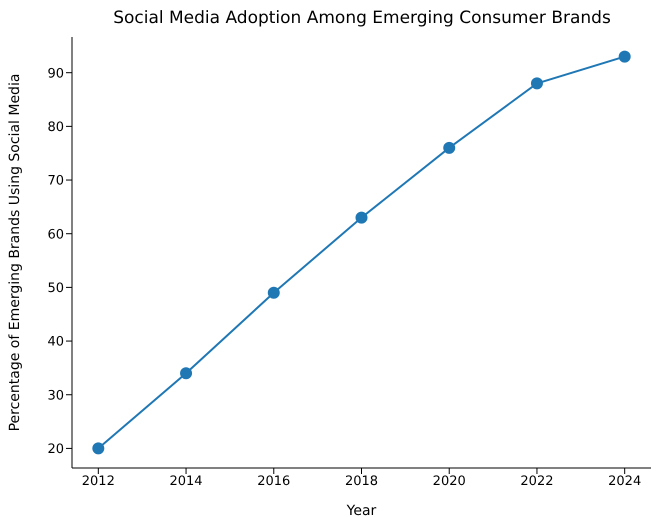 Image resolution: width=656 pixels, height=517 pixels. I want to click on x-tick-label: 2020, so click(449, 482).